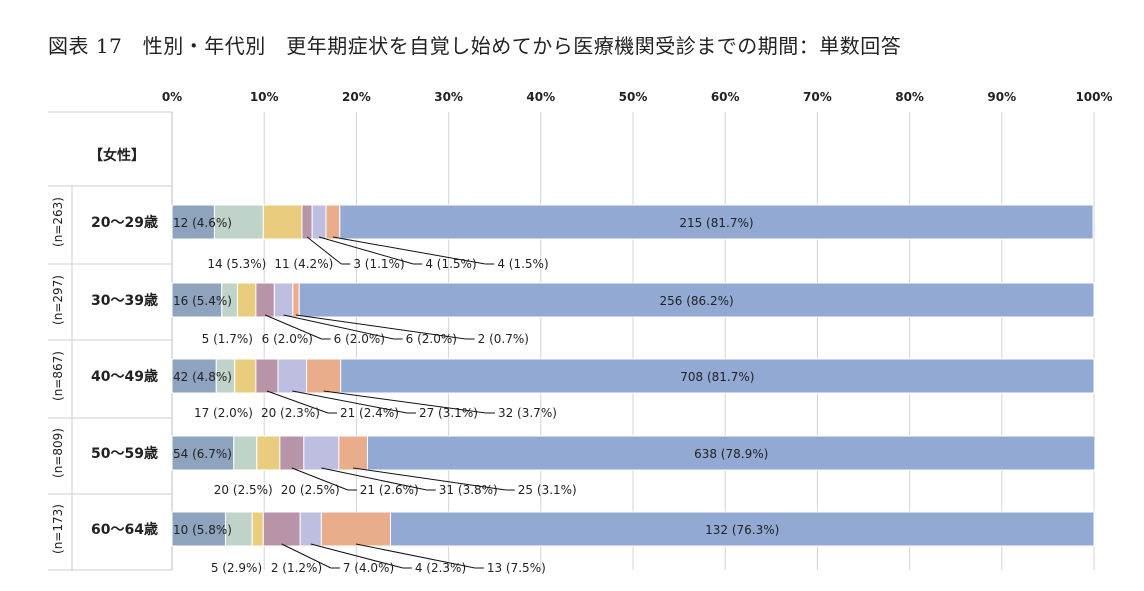 This screenshot has height=591, width=1144. I want to click on x-tick-label: 10%, so click(264, 97).